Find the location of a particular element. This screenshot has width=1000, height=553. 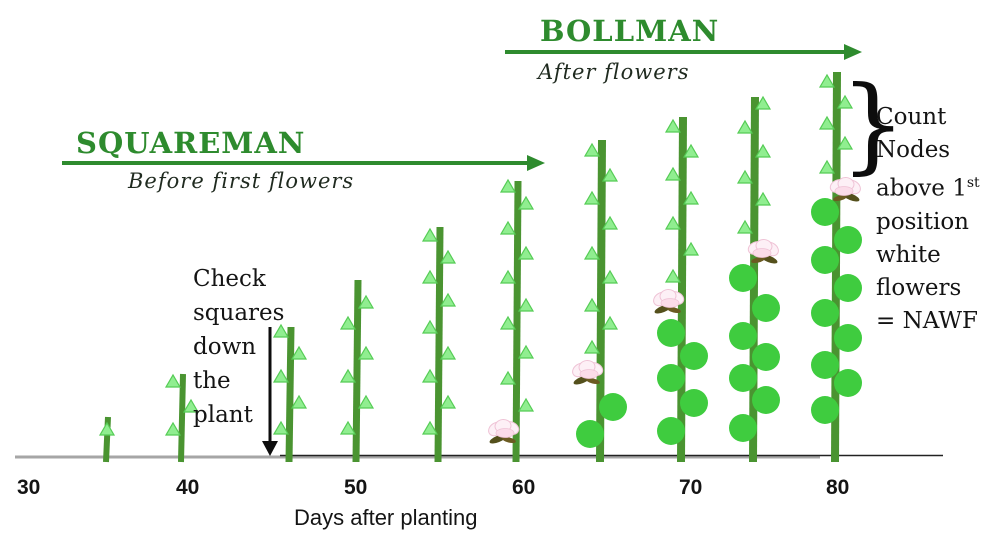

tick-label-40: 40 is located at coordinates (188, 487).